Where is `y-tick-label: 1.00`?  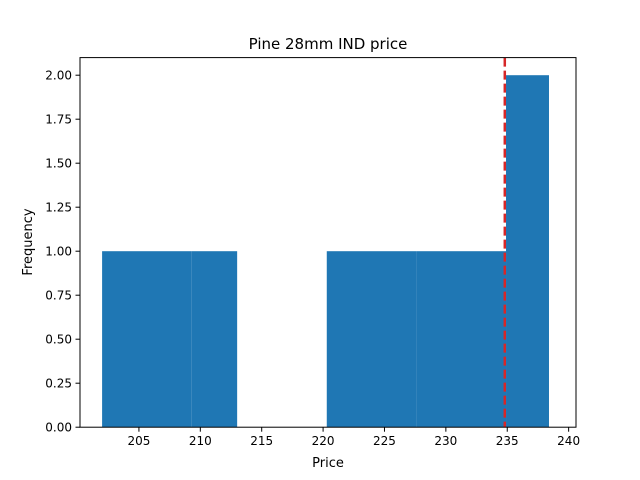 y-tick-label: 1.00 is located at coordinates (58, 252).